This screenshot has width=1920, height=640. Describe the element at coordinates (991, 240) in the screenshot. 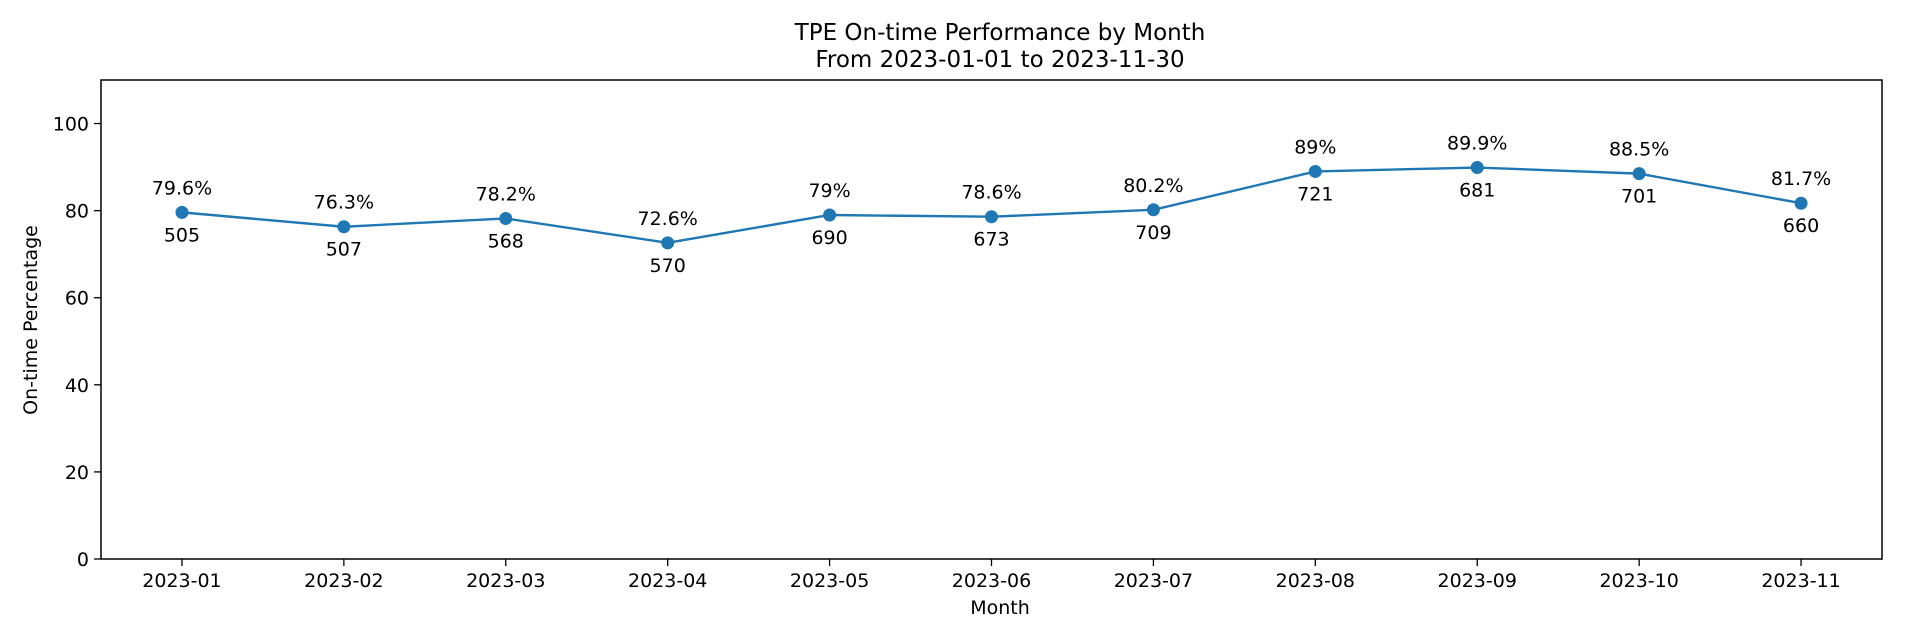

I see `count-label: 673` at that location.